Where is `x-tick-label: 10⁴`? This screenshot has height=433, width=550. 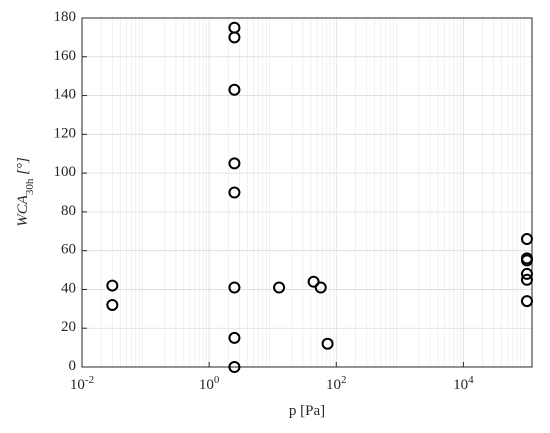
x-tick-label: 10⁴ is located at coordinates (463, 384).